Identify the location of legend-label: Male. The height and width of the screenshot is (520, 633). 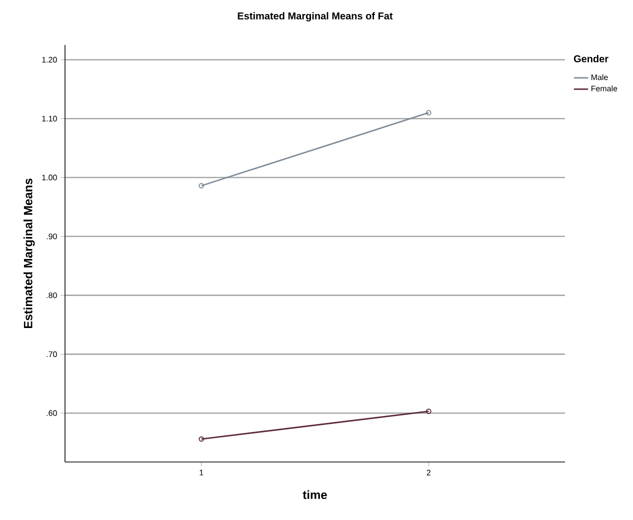
(599, 77).